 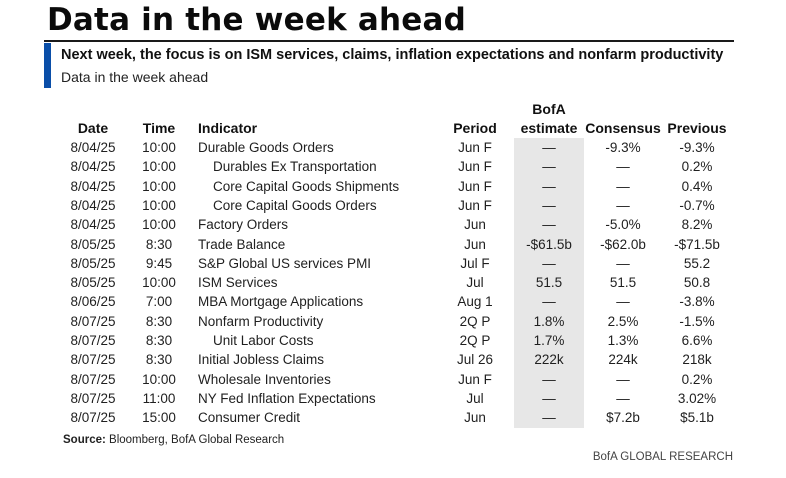 I want to click on bofa-estimate-column-shading, so click(x=549, y=283).